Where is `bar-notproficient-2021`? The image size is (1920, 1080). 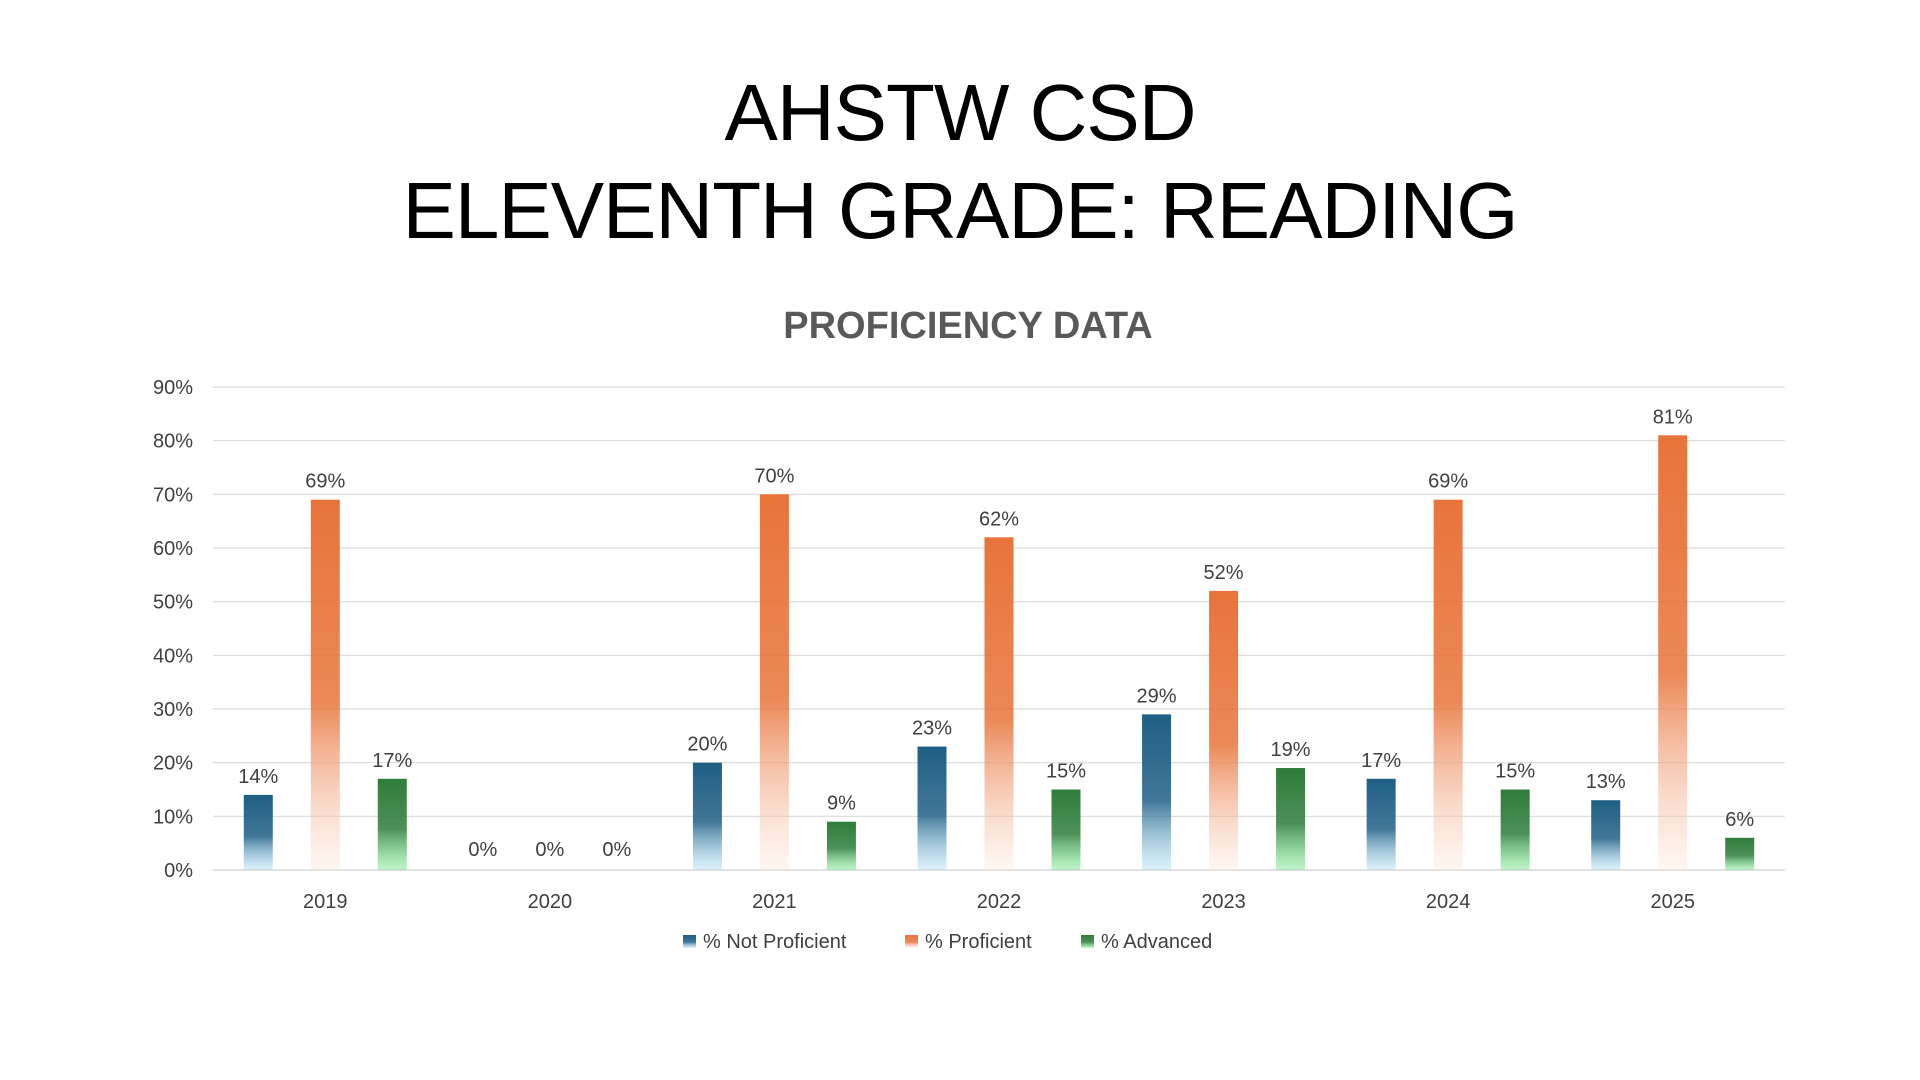
bar-notproficient-2021 is located at coordinates (707, 816).